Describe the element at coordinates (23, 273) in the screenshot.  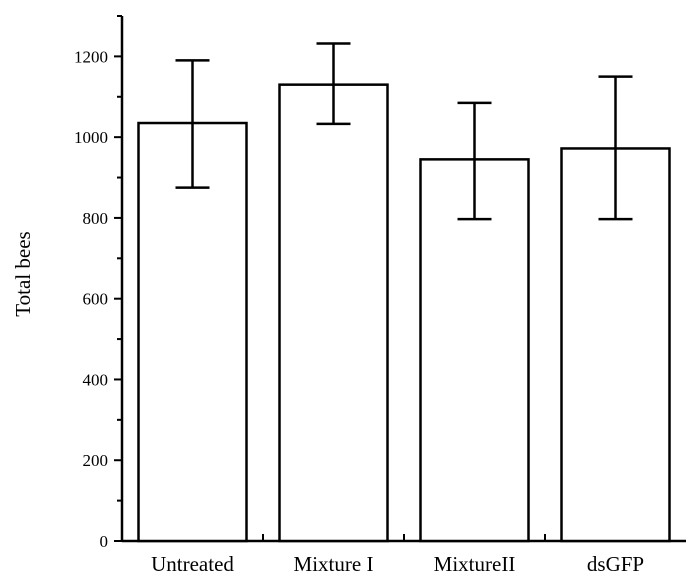
I see `y-axis-label: Total bees` at that location.